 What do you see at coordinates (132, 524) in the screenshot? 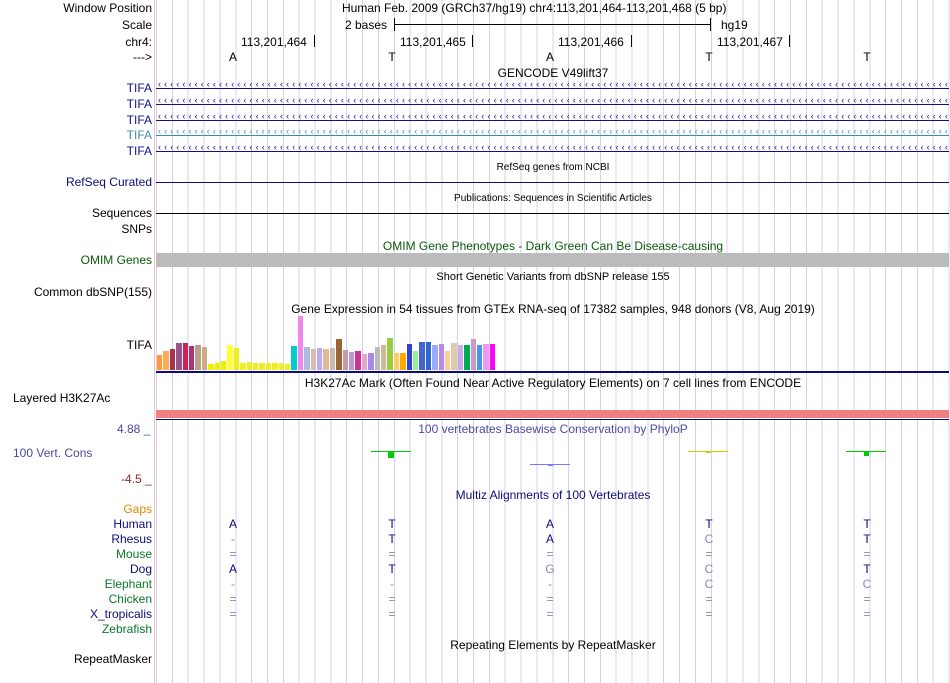
I see `multiz-species-label: Human` at bounding box center [132, 524].